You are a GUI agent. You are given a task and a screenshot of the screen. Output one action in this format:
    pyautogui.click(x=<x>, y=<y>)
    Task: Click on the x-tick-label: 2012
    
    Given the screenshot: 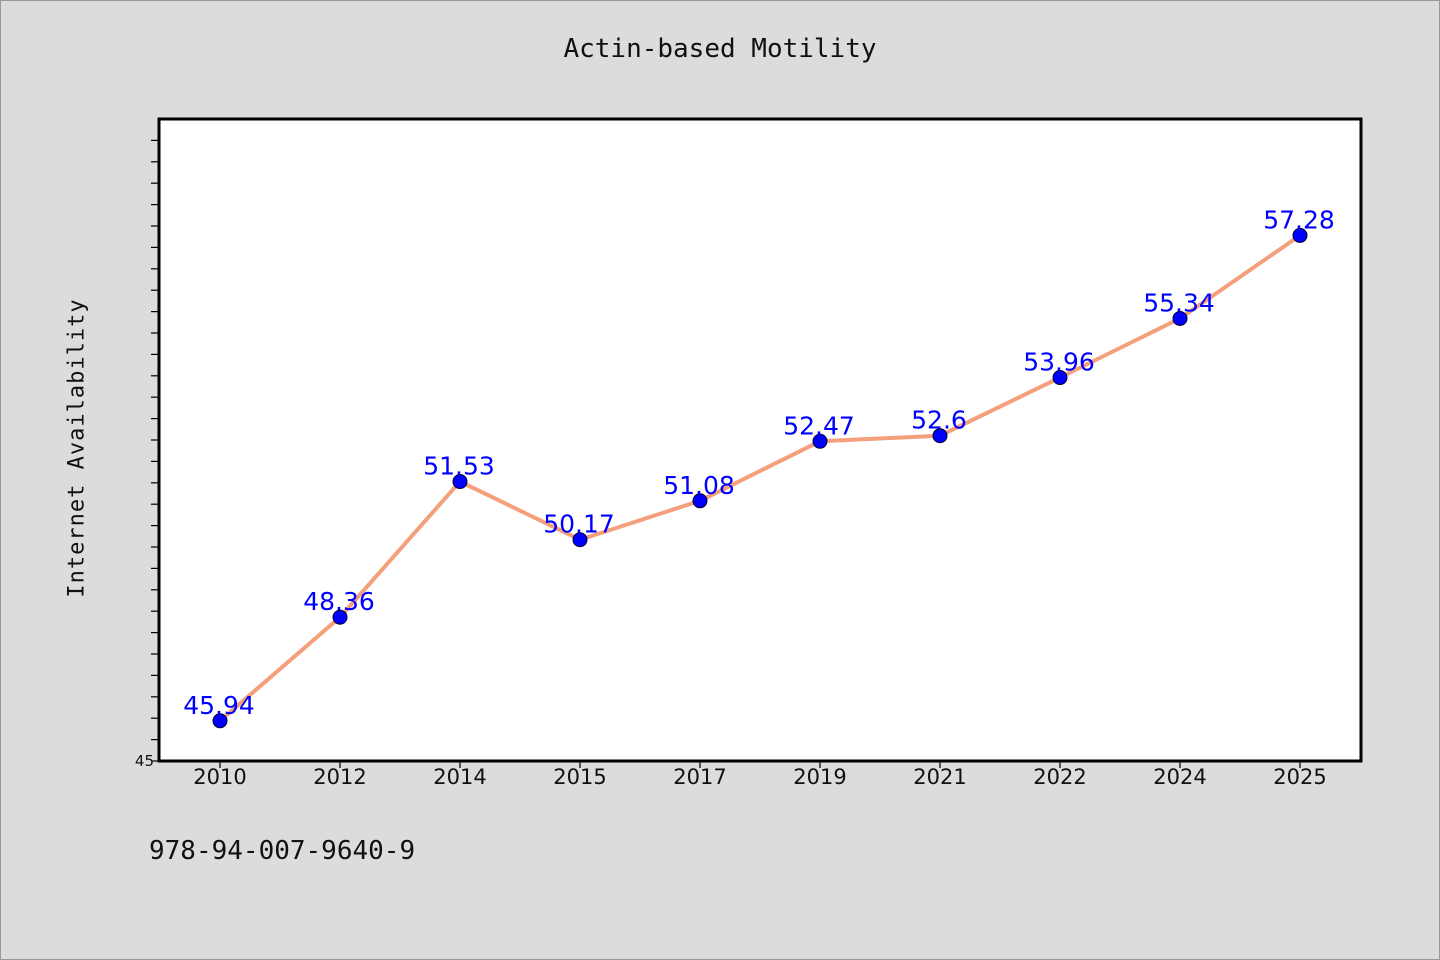 What is the action you would take?
    pyautogui.click(x=339, y=777)
    